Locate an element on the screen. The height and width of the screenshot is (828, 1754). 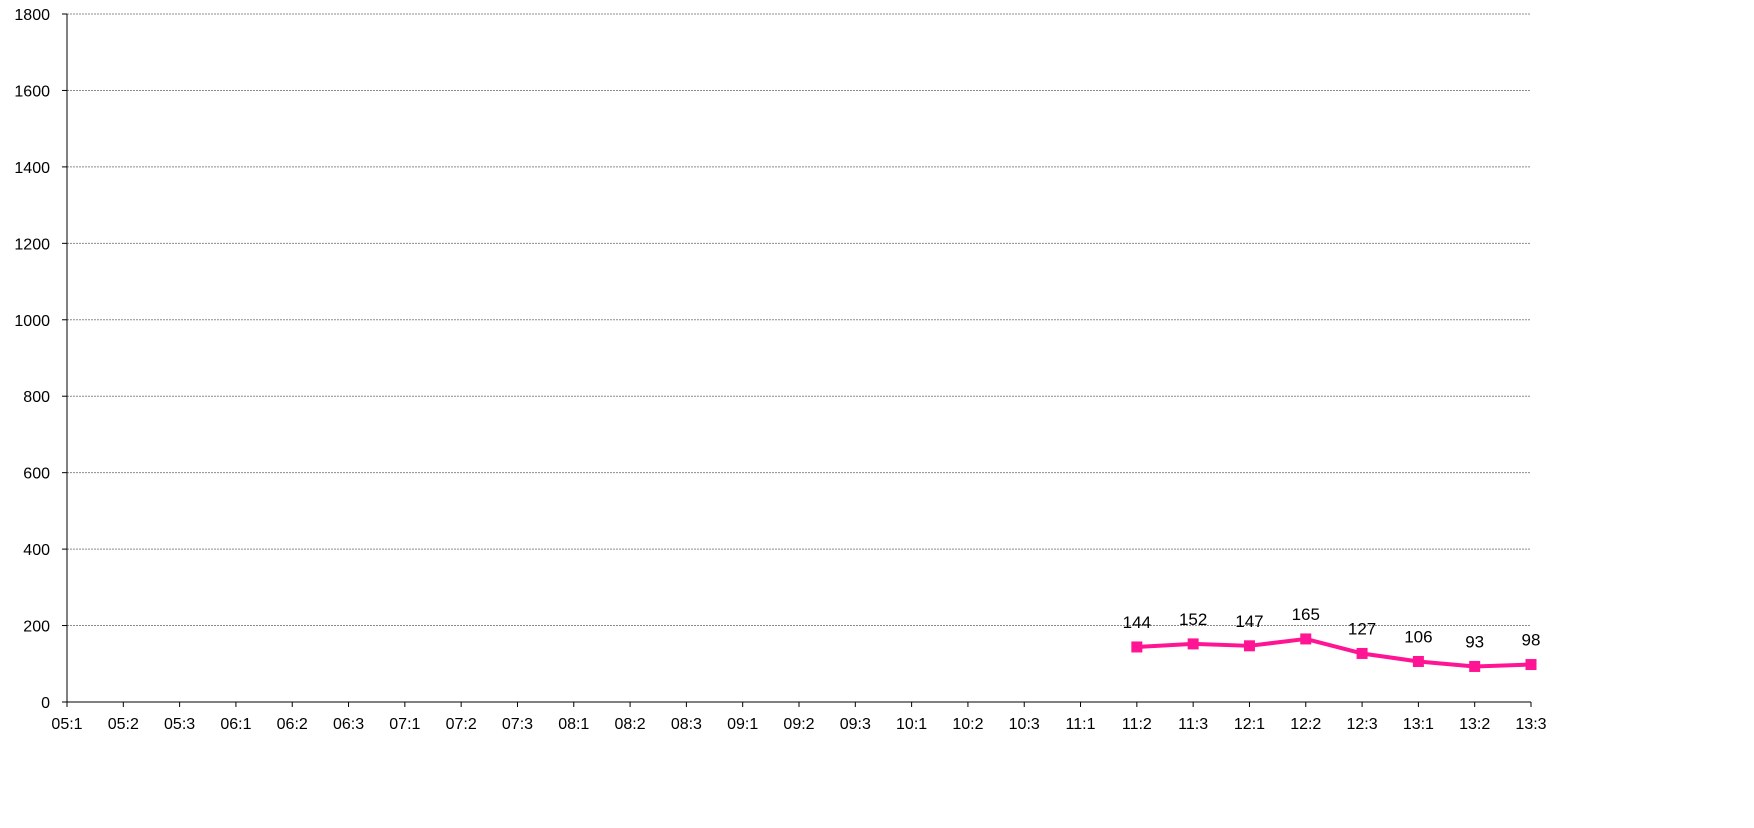
x-tick-label: 09:2 is located at coordinates (798, 724).